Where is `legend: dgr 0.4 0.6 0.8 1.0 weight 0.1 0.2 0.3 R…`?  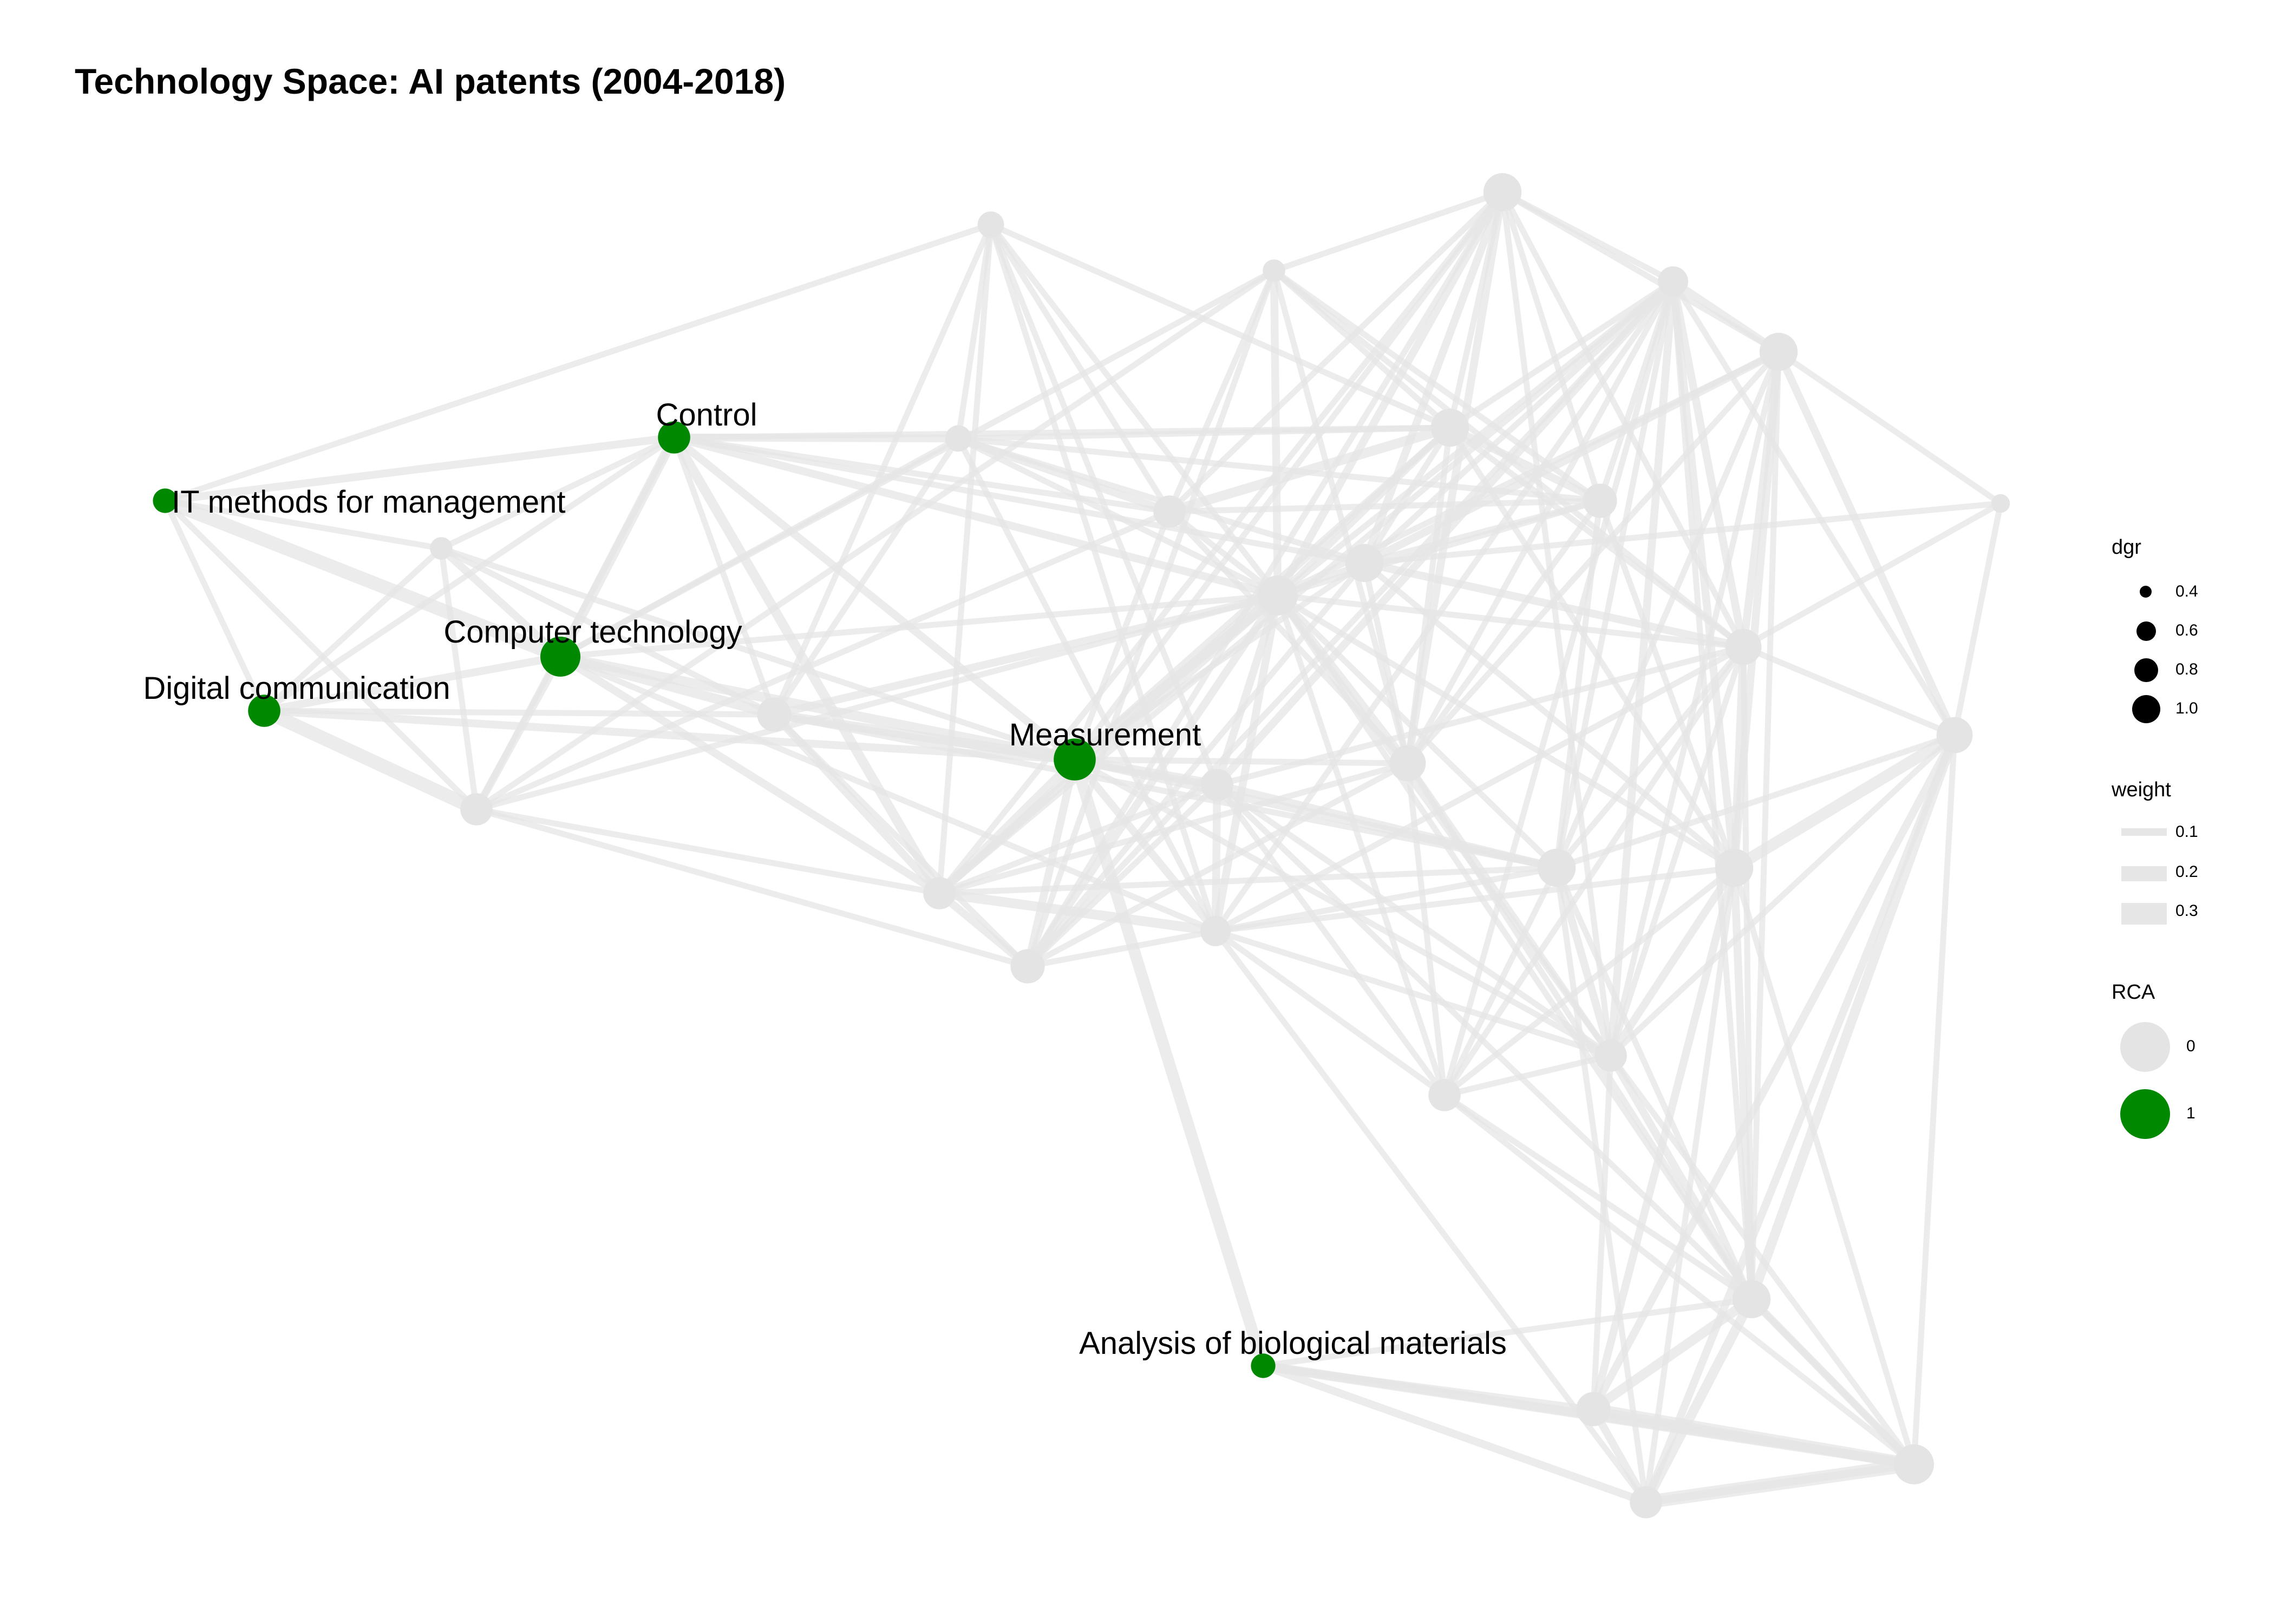 legend: dgr 0.4 0.6 0.8 1.0 weight 0.1 0.2 0.3 R… is located at coordinates (2180, 844).